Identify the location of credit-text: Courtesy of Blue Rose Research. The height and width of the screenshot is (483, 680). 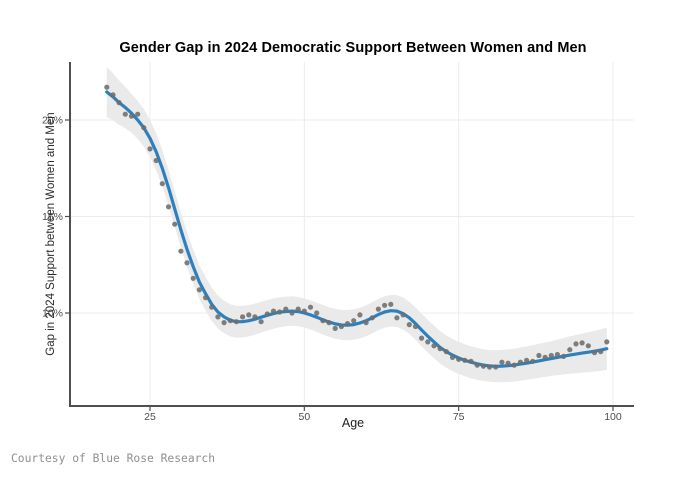
(113, 458).